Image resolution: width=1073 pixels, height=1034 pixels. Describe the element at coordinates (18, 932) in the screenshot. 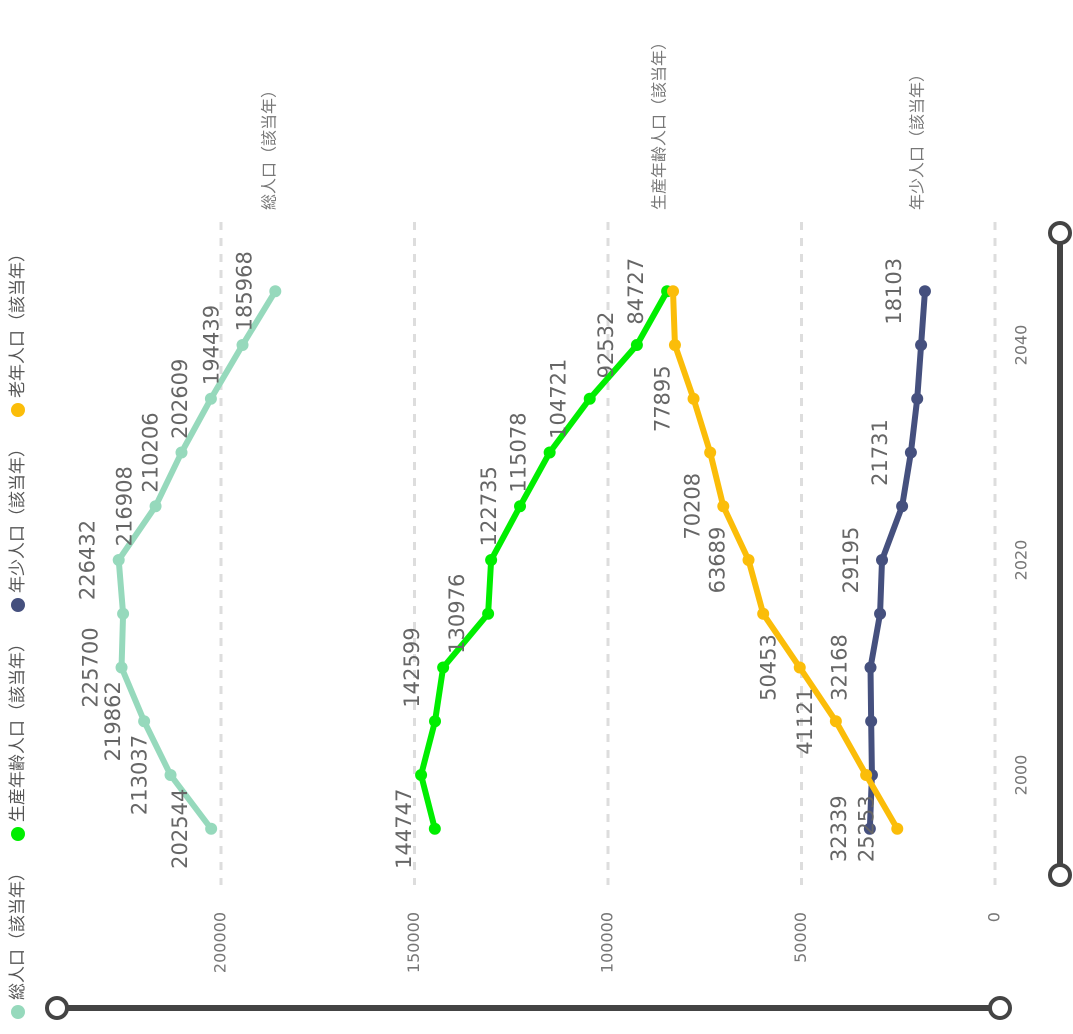

I see `legend-label: 総人口（該当年）` at that location.